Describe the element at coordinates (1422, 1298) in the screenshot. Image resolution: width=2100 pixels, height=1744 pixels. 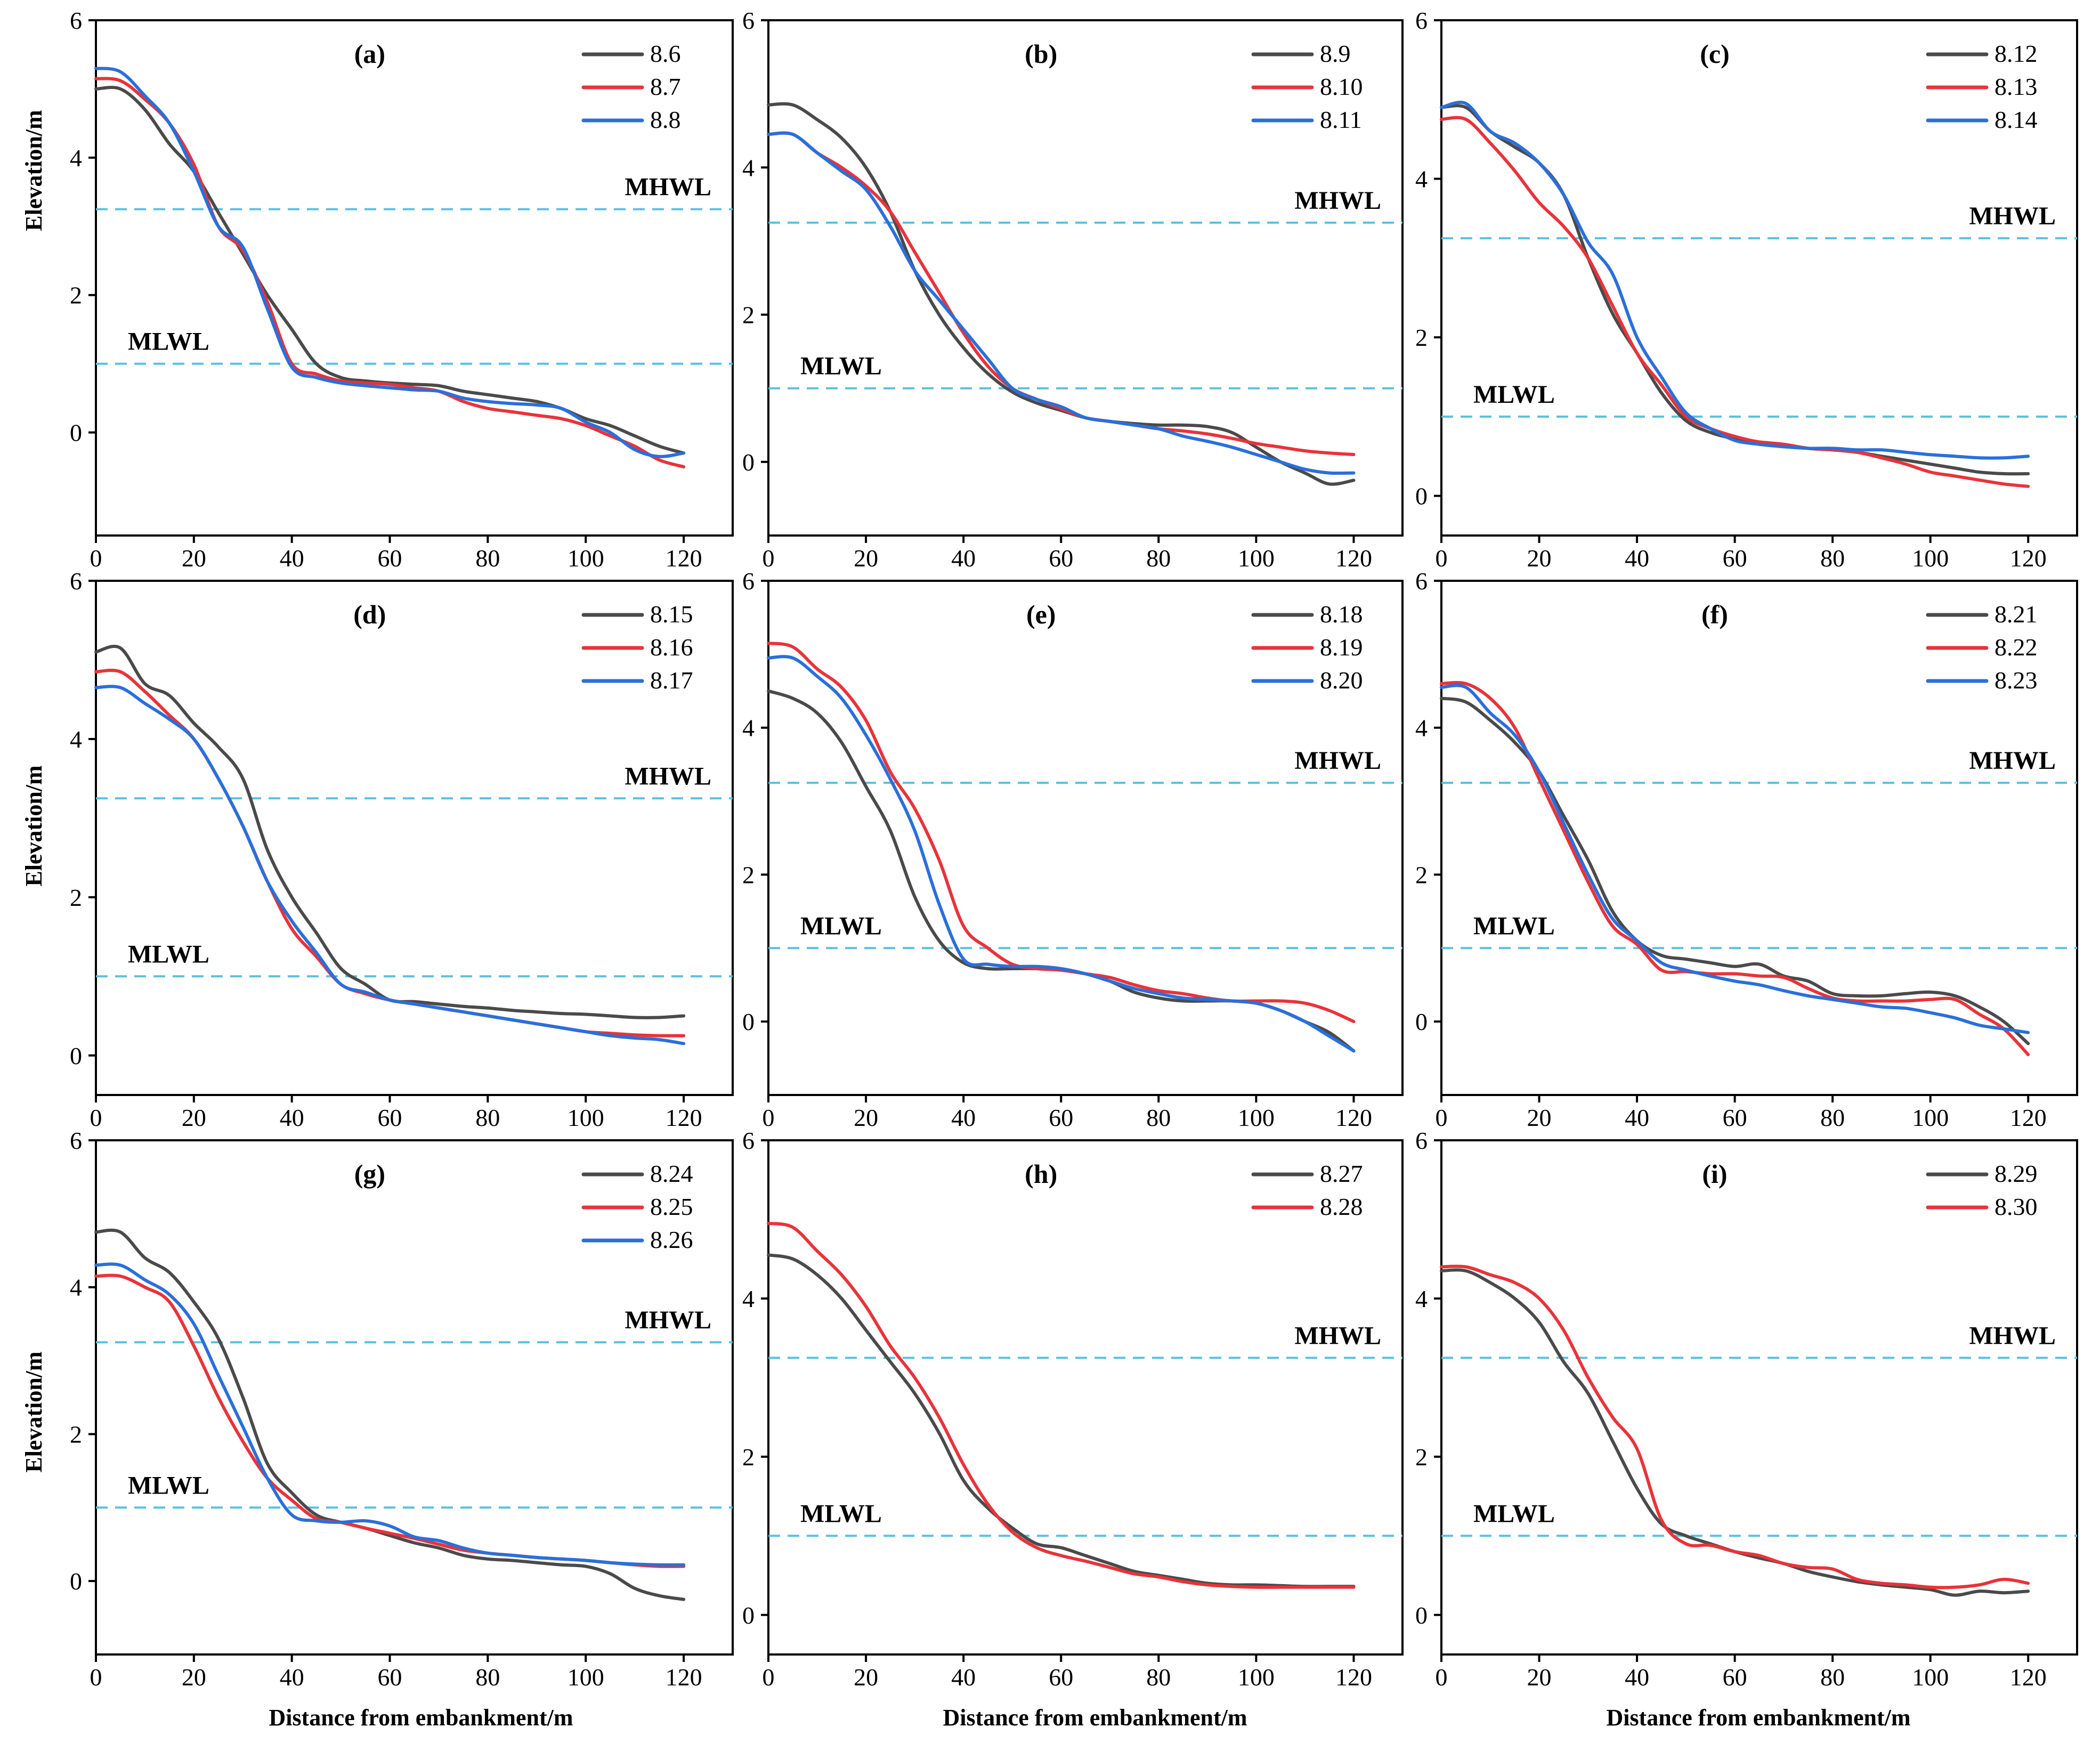
I see `y-tick-label-i-4: 4` at that location.